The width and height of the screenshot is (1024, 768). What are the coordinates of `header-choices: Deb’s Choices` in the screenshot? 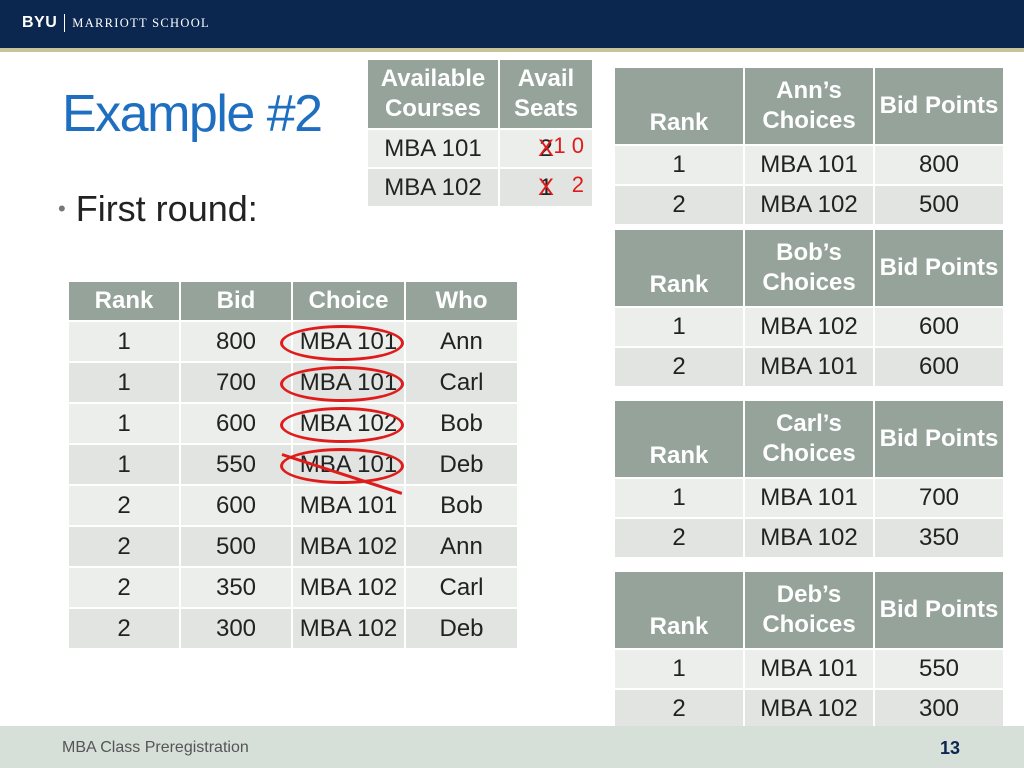 It's located at (809, 610).